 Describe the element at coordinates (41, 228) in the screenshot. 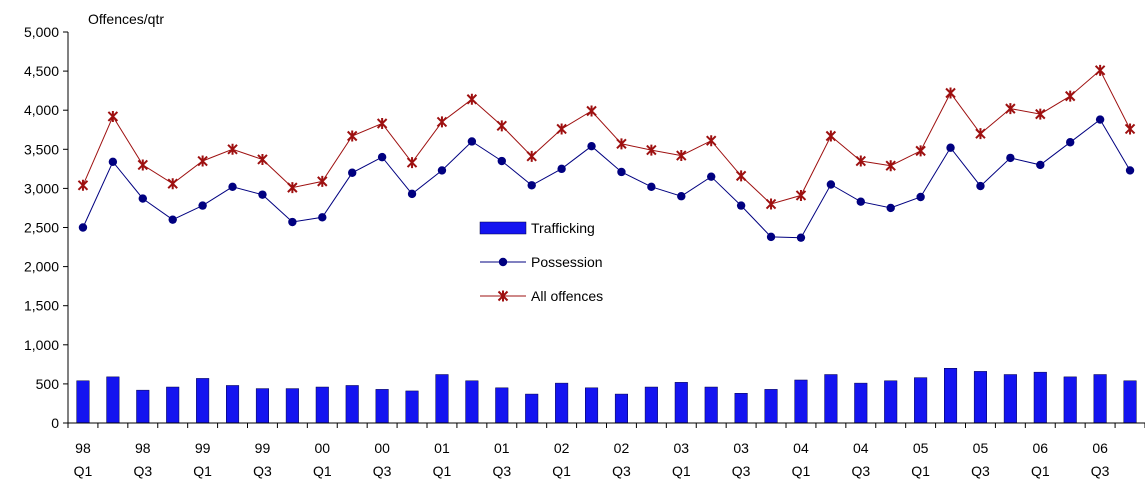

I see `y-tick-label: 2,500` at that location.